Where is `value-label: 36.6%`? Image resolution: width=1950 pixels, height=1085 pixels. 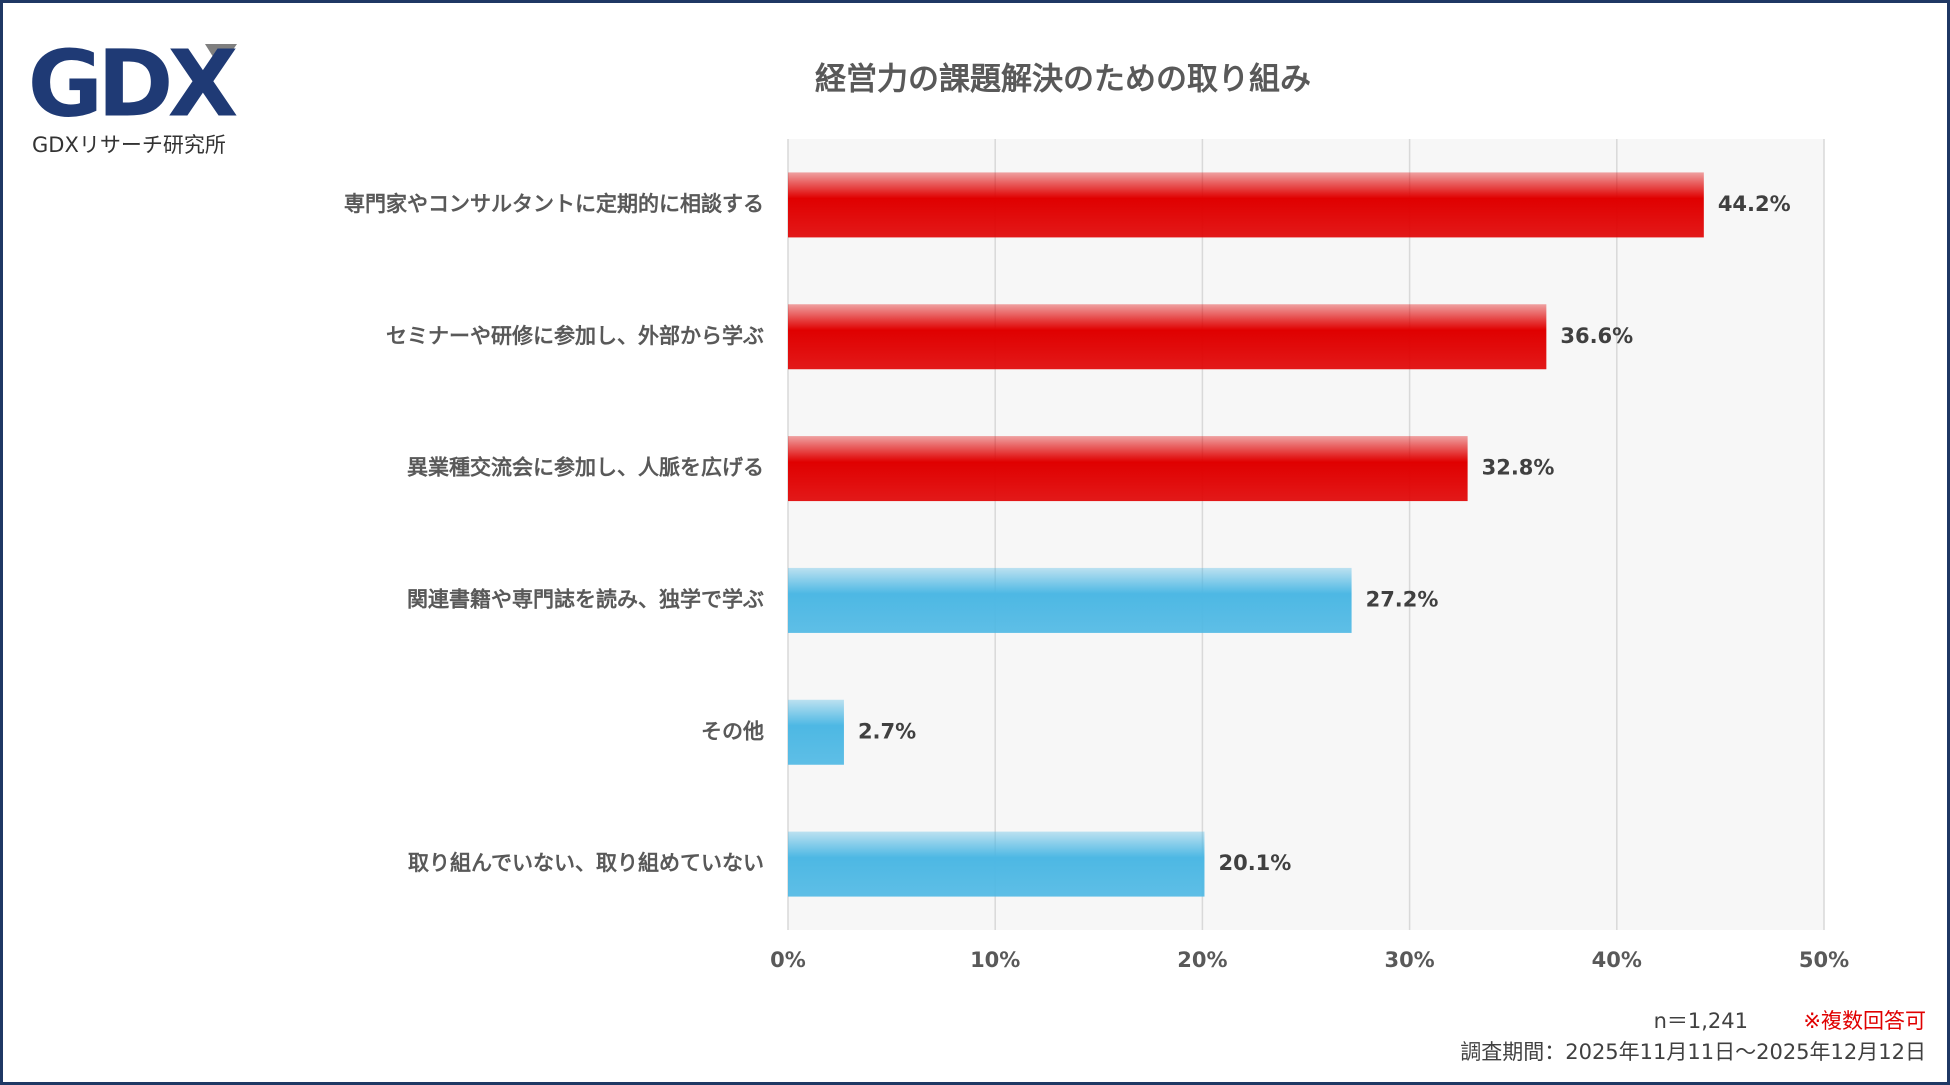
value-label: 36.6% is located at coordinates (1596, 336).